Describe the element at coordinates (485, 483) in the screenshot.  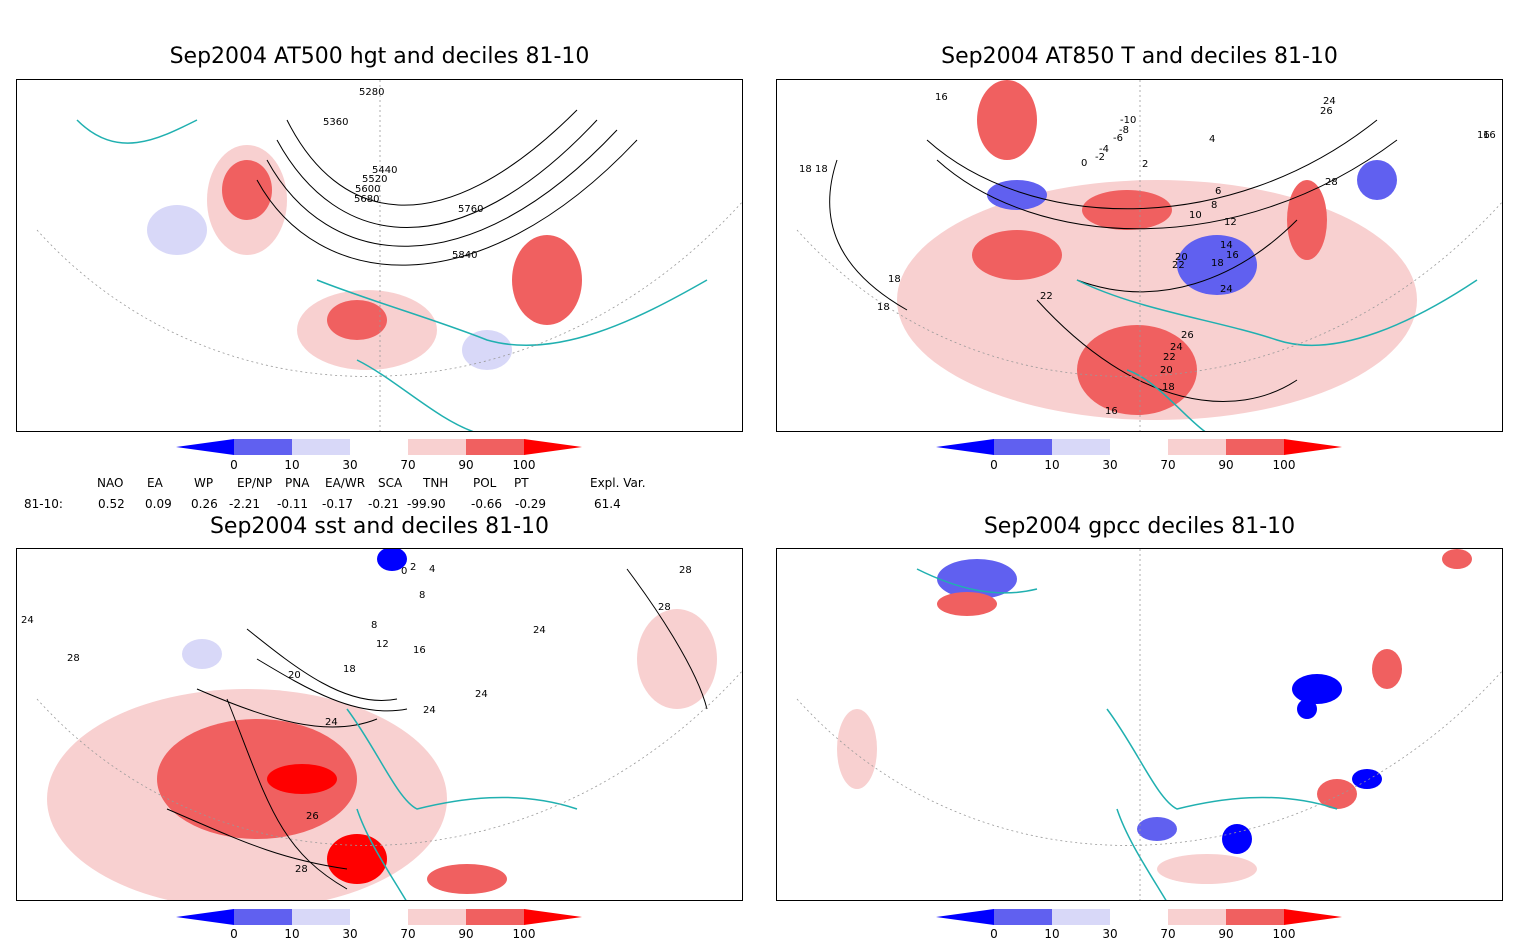
I see `index-header: POL` at that location.